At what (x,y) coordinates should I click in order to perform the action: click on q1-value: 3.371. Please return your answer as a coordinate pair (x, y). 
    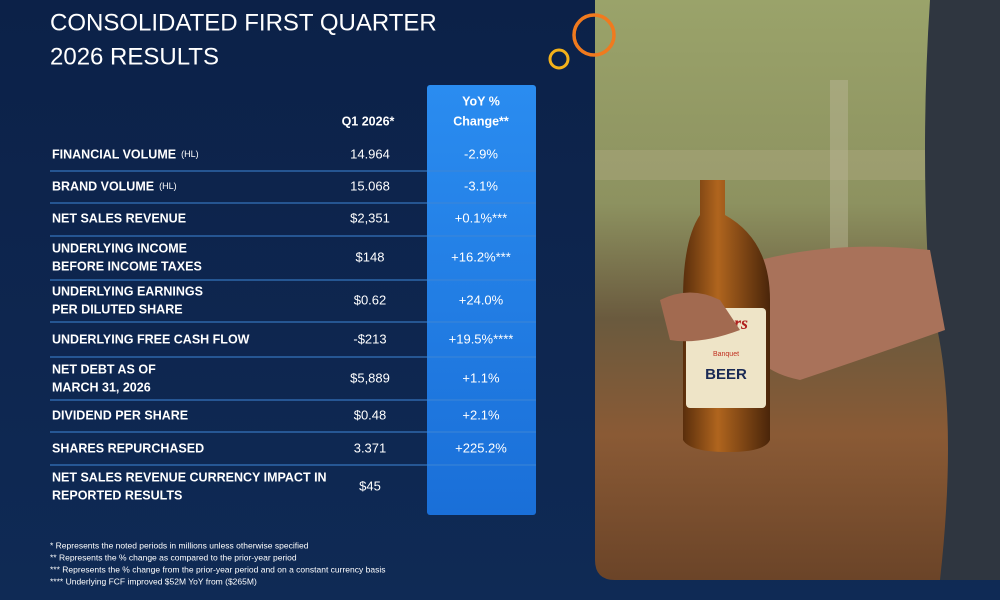
    Looking at the image, I should click on (370, 447).